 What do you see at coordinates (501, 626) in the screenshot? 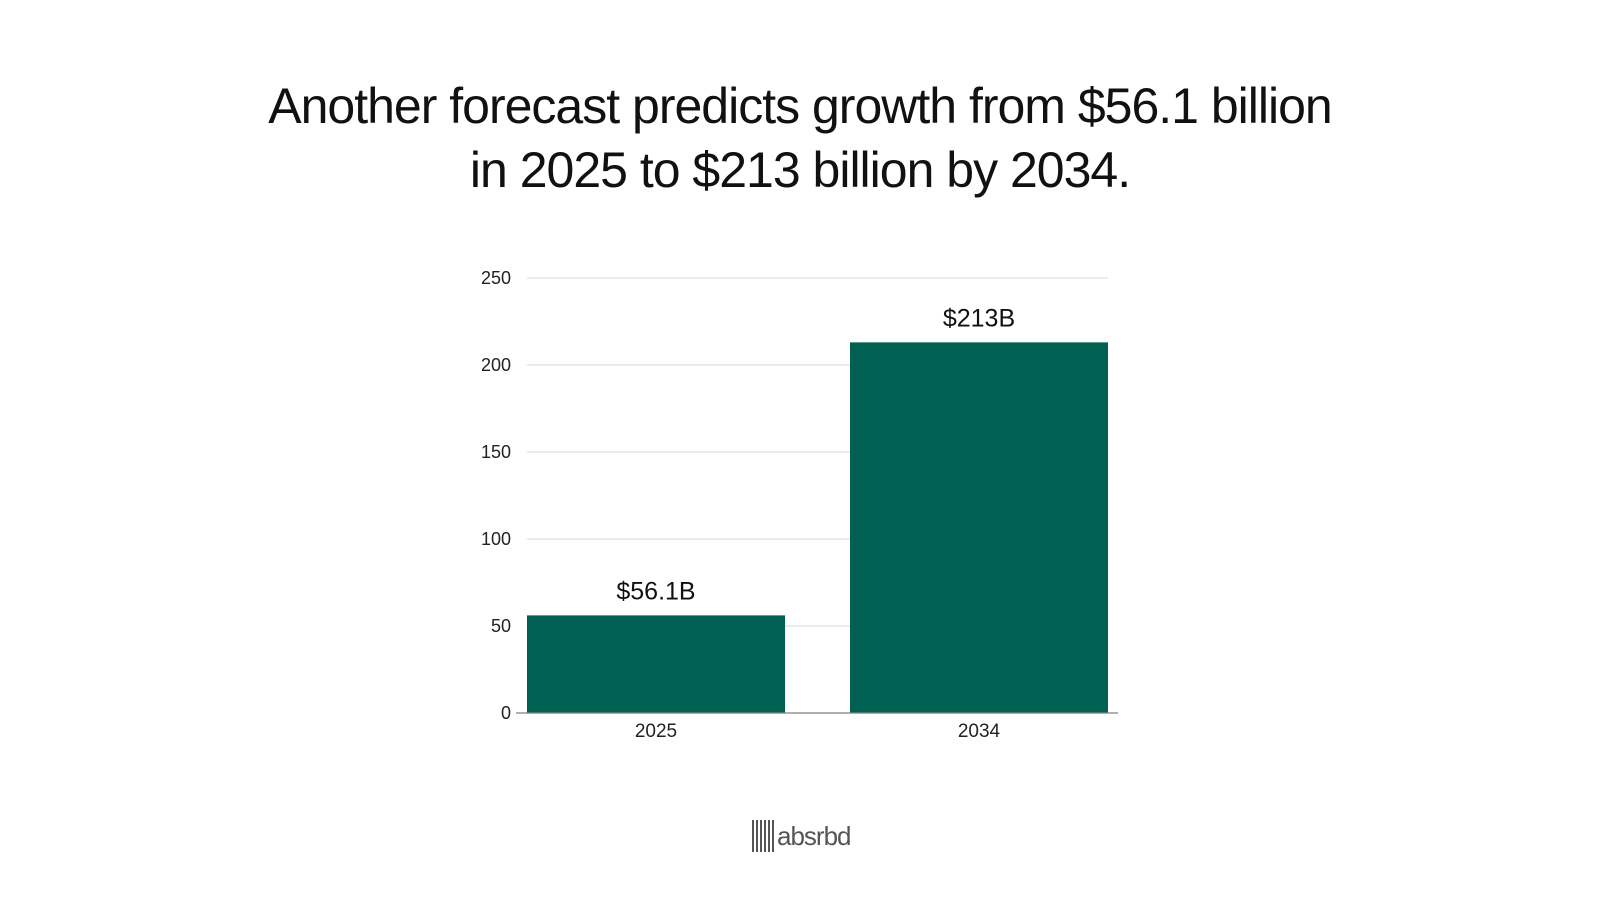
I see `y-tick-label-50: 50` at bounding box center [501, 626].